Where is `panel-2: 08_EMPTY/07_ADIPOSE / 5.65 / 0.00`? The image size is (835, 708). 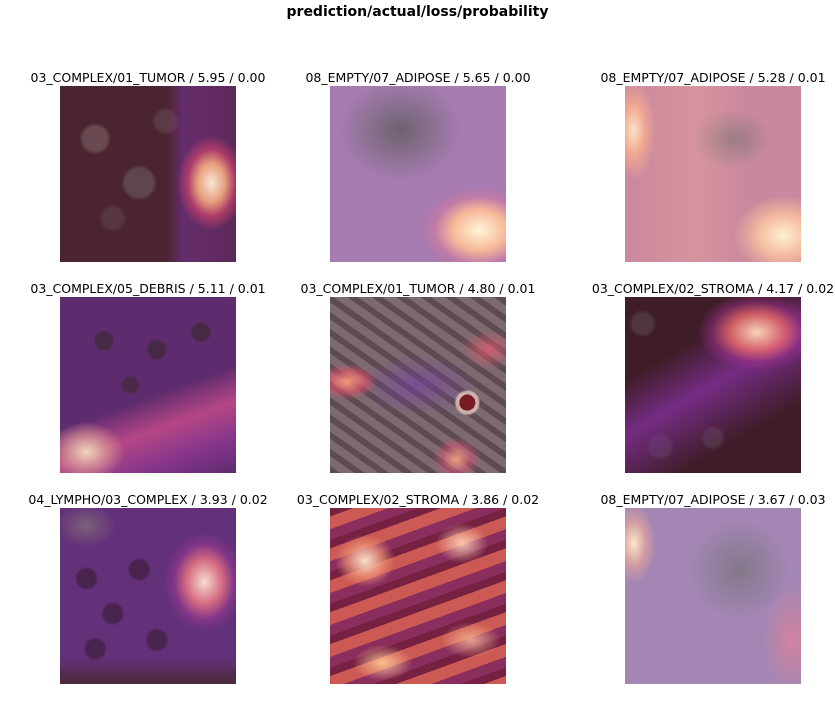
panel-2: 08_EMPTY/07_ADIPOSE / 5.65 / 0.00 is located at coordinates (418, 170).